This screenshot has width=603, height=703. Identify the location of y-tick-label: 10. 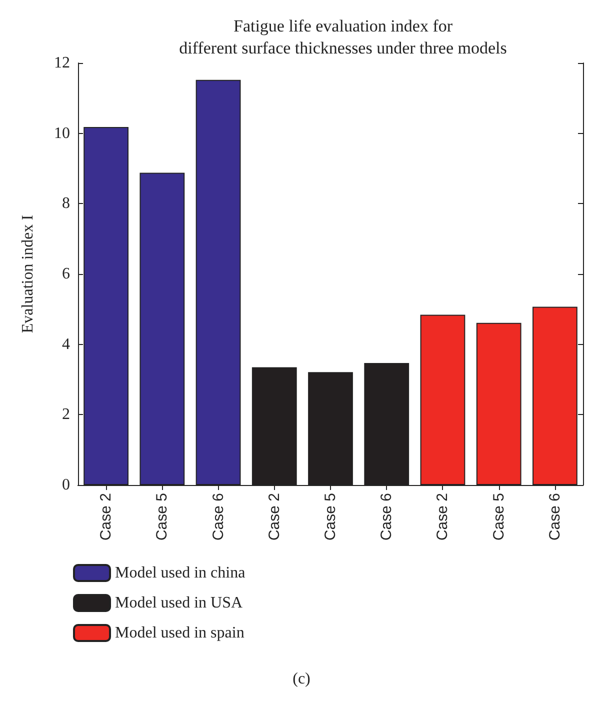
(62, 133).